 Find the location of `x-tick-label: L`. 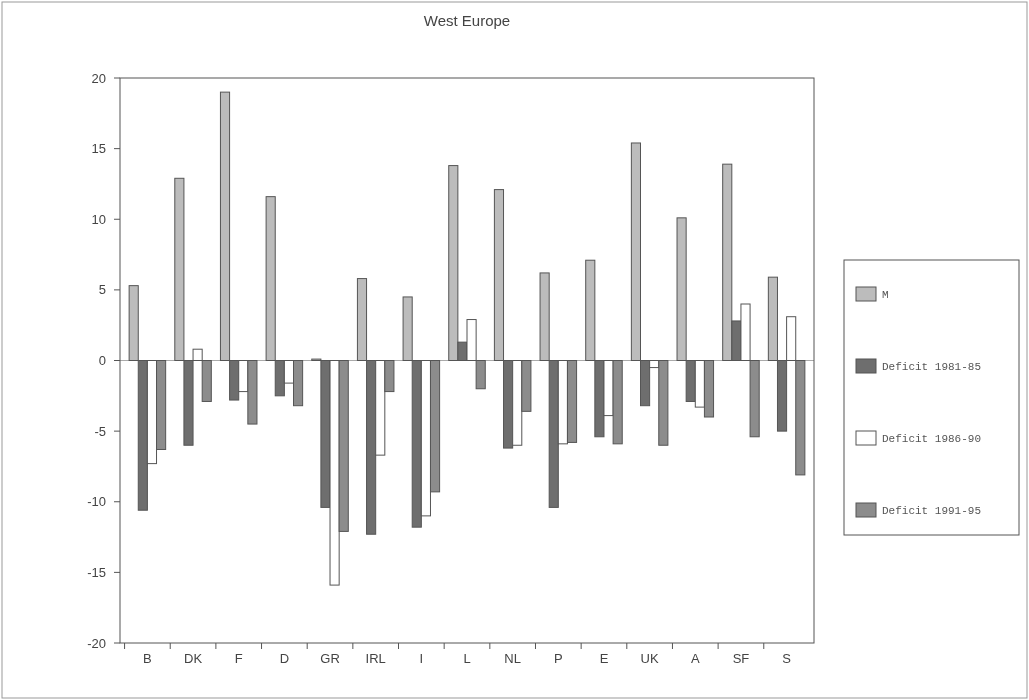

x-tick-label: L is located at coordinates (467, 658).